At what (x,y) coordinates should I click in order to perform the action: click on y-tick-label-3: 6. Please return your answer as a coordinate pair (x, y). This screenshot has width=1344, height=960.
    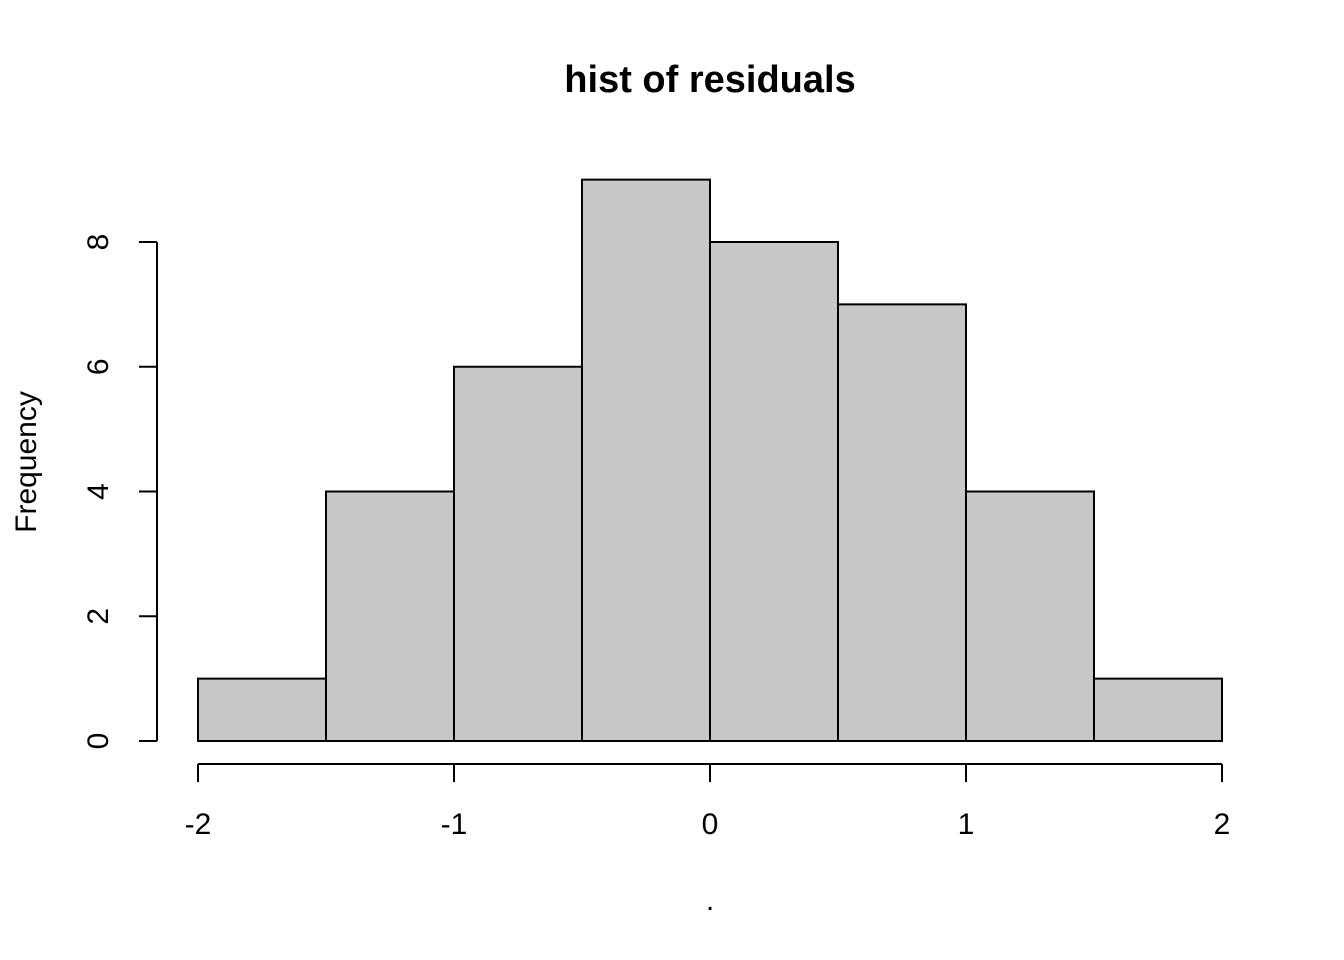
    Looking at the image, I should click on (98, 366).